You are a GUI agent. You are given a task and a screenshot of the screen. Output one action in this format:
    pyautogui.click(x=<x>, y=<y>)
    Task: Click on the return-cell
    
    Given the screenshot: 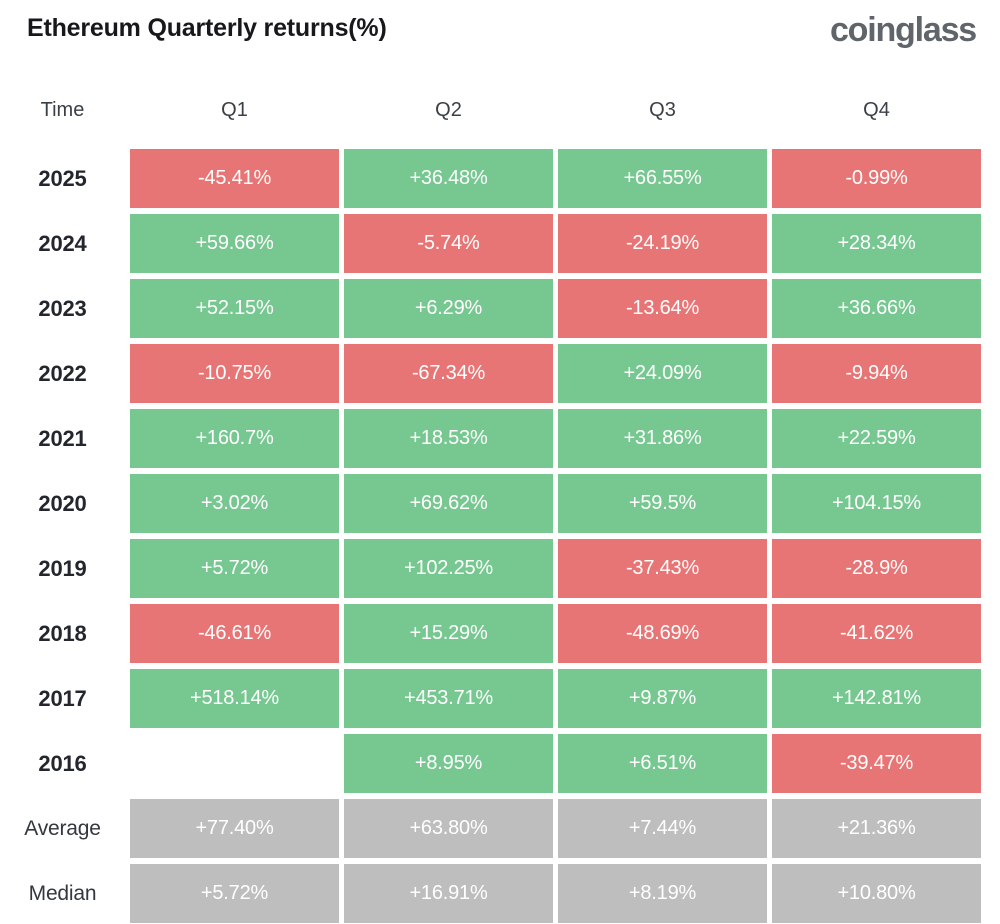 What is the action you would take?
    pyautogui.click(x=234, y=763)
    